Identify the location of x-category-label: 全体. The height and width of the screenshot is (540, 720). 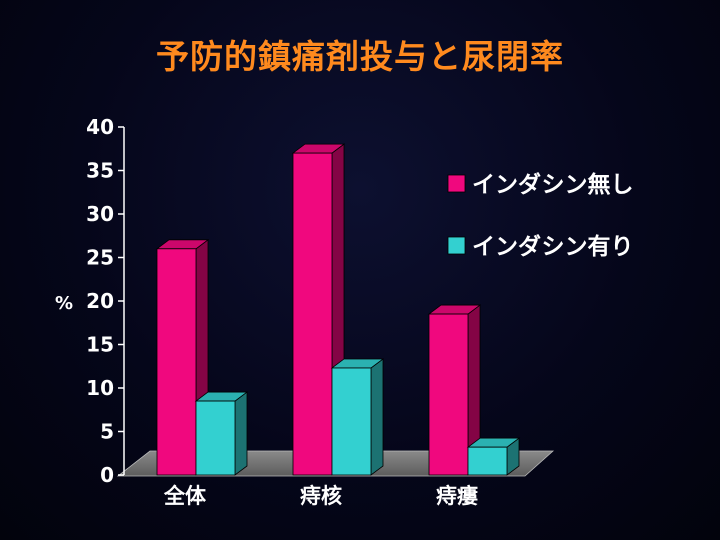
(185, 496).